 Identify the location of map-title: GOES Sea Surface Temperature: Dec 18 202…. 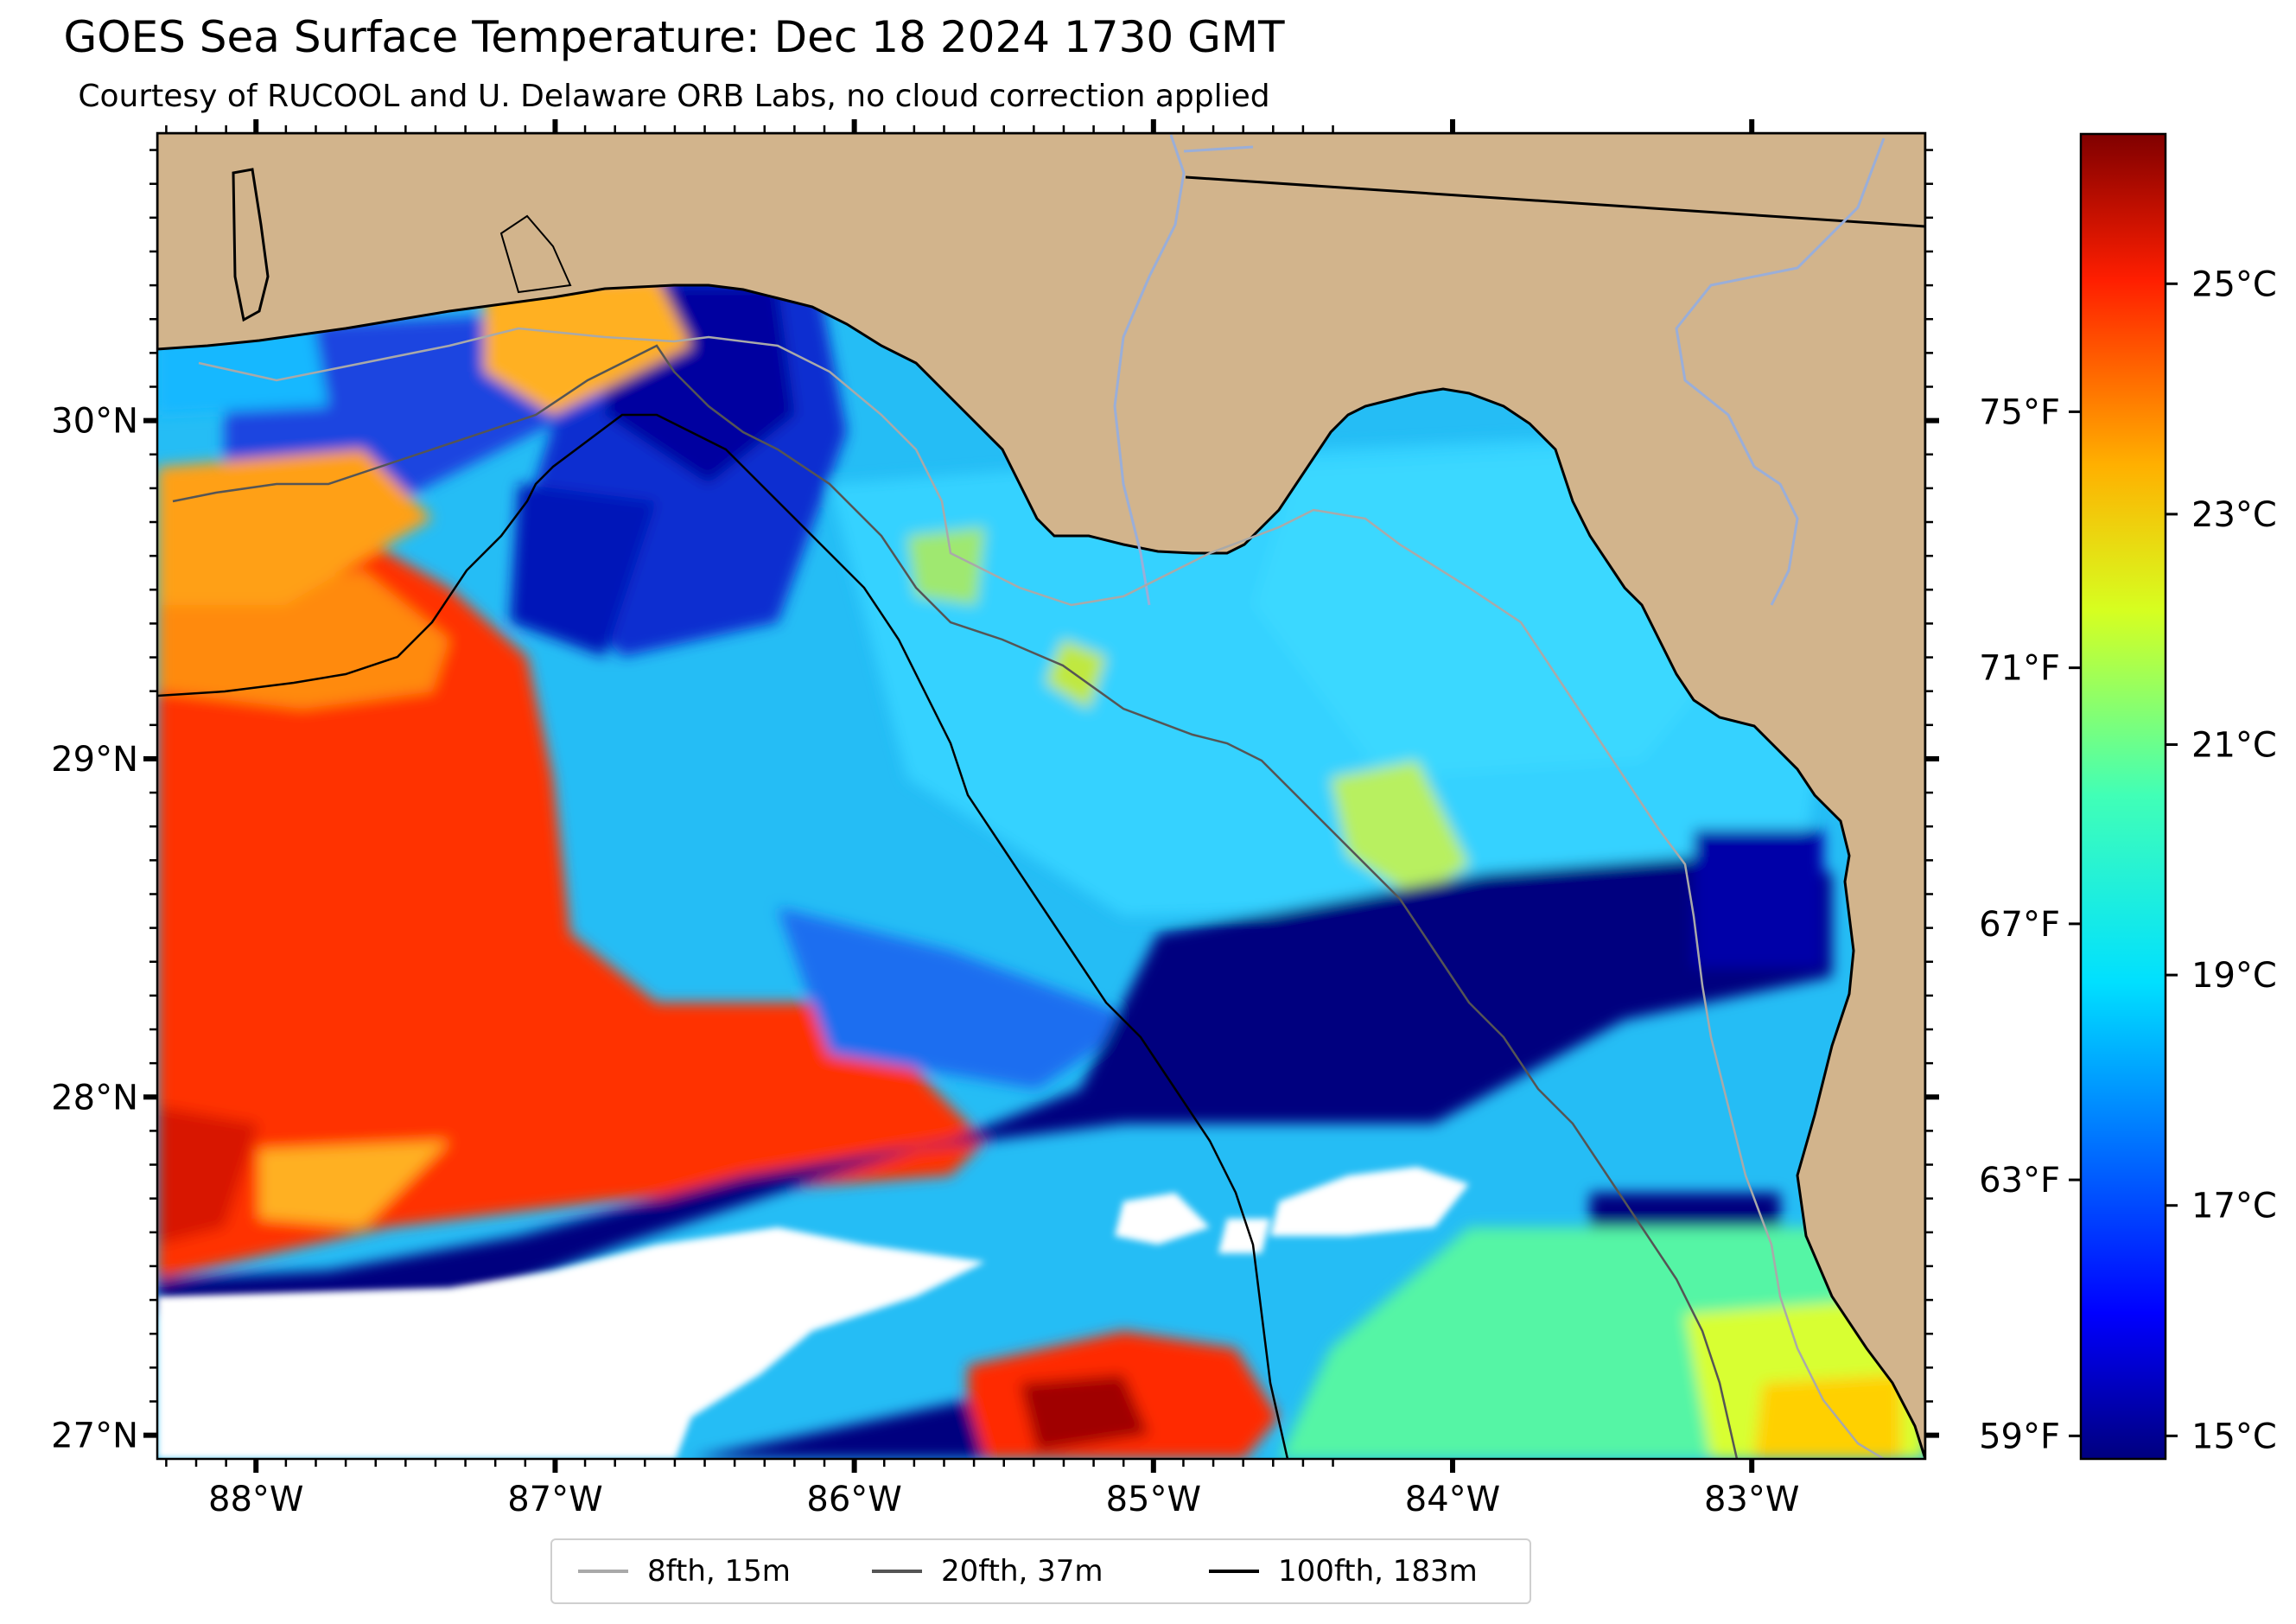
(674, 37).